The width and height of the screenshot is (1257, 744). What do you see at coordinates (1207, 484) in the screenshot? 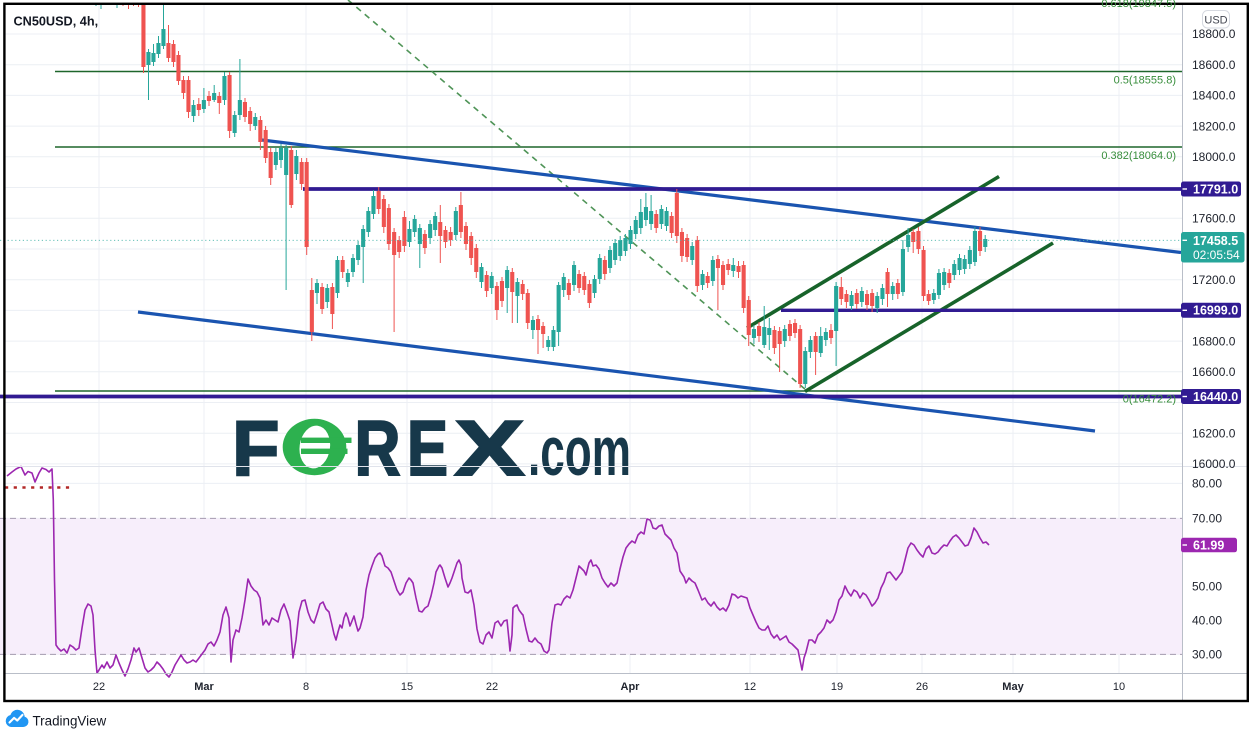
I see `svg-text: 80.00` at bounding box center [1207, 484].